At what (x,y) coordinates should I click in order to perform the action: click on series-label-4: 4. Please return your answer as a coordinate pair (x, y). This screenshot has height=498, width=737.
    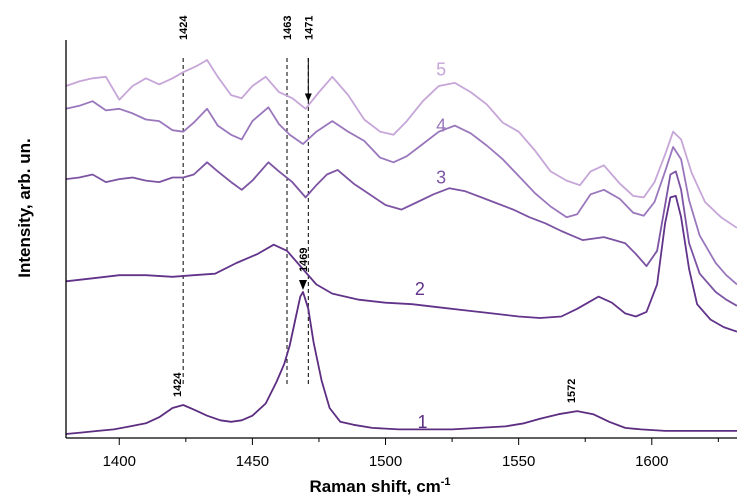
    Looking at the image, I should click on (441, 126).